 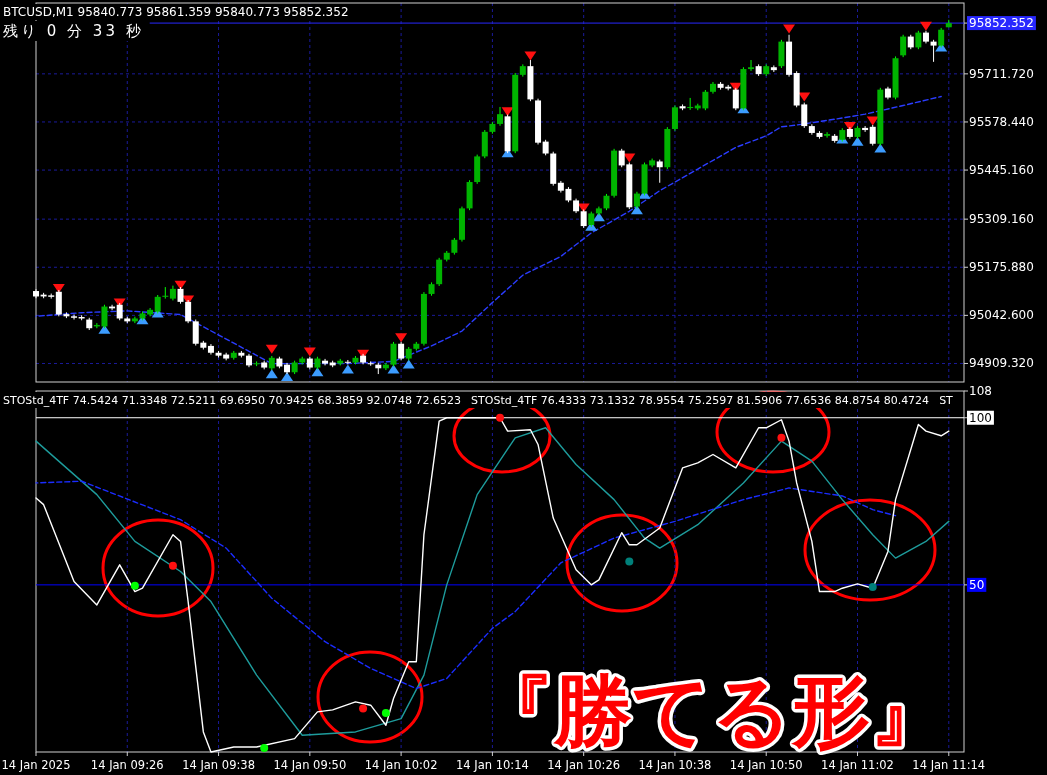 What do you see at coordinates (712, 711) in the screenshot?
I see `annotation: 『勝てる形』` at bounding box center [712, 711].